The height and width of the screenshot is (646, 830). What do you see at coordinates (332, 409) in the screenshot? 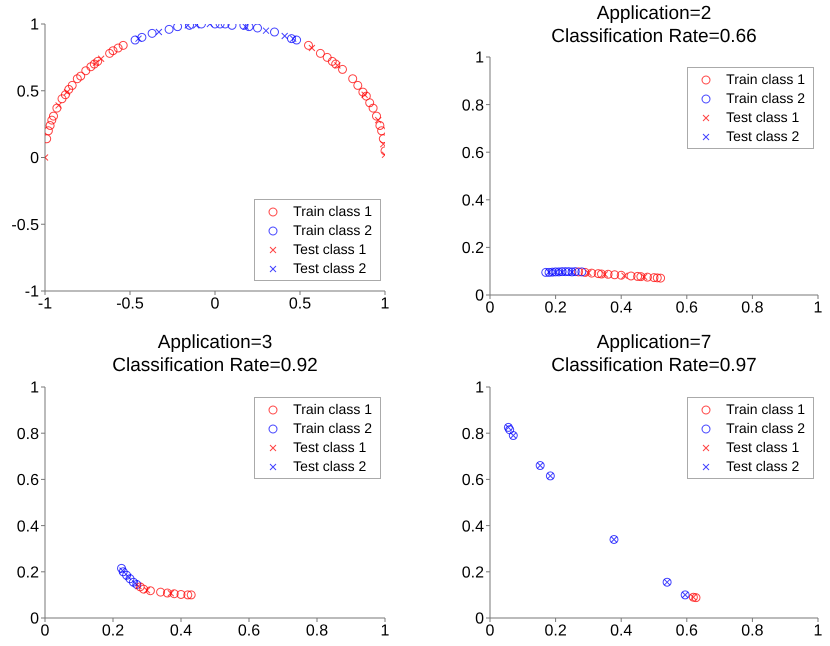
I see `legend-label: Train class 1` at bounding box center [332, 409].